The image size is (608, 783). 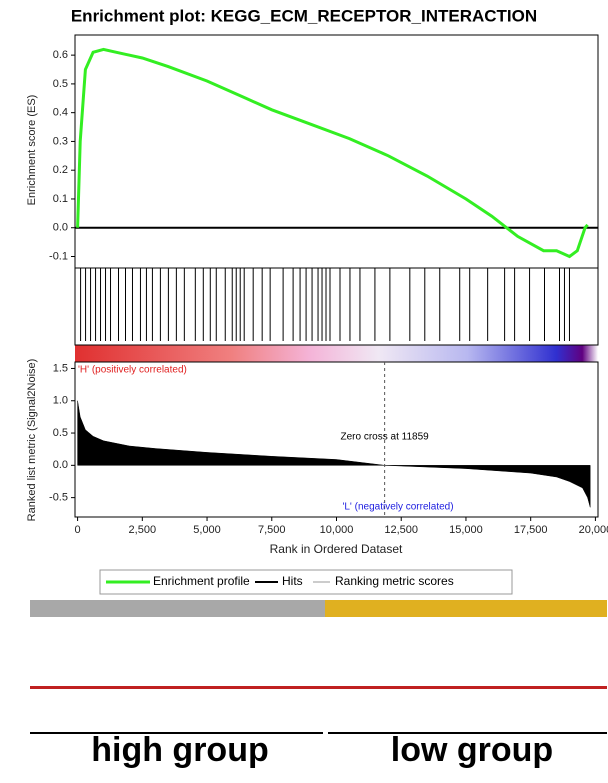 What do you see at coordinates (334, 454) in the screenshot?
I see `metric-area` at bounding box center [334, 454].